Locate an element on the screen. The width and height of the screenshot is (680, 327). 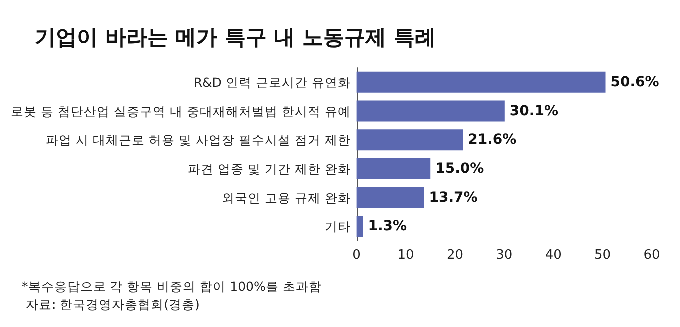
y-tick-label: 로봇 등 첨단산업 실증구역 내 중대재해처벌법 한시적 유예 is located at coordinates (180, 111).